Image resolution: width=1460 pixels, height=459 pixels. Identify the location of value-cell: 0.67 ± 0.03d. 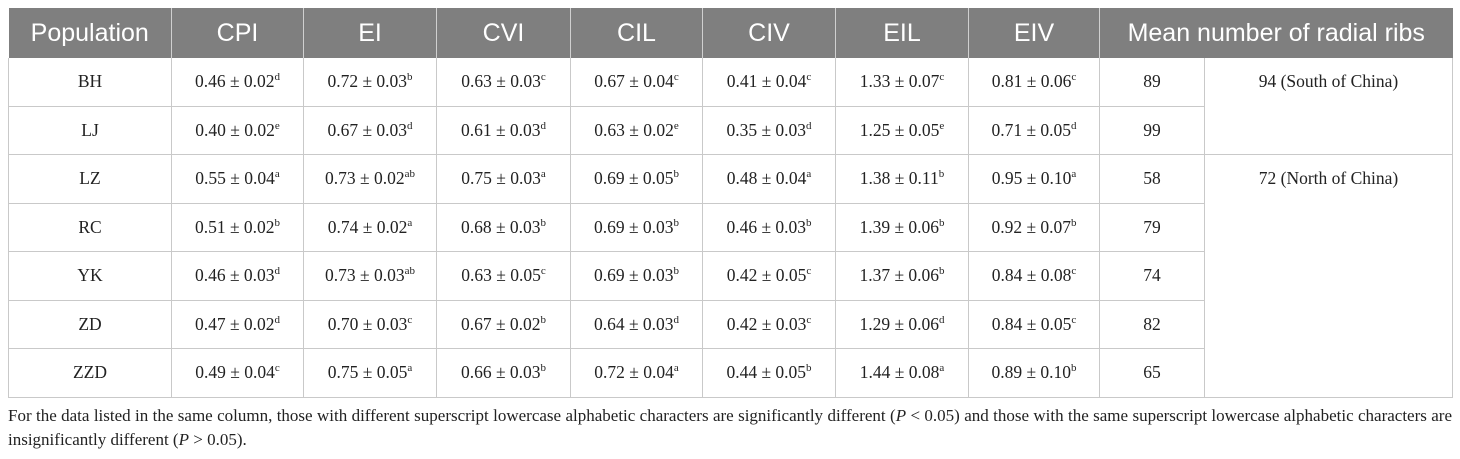
(370, 130).